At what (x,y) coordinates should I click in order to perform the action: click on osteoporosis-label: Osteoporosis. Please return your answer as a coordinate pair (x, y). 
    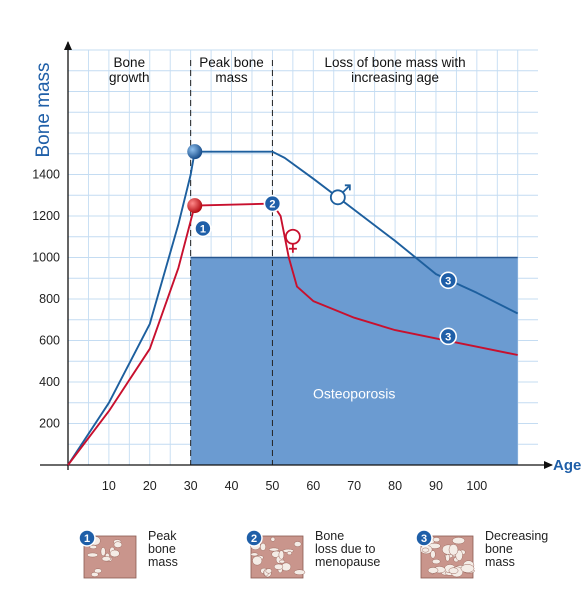
    Looking at the image, I should click on (354, 394).